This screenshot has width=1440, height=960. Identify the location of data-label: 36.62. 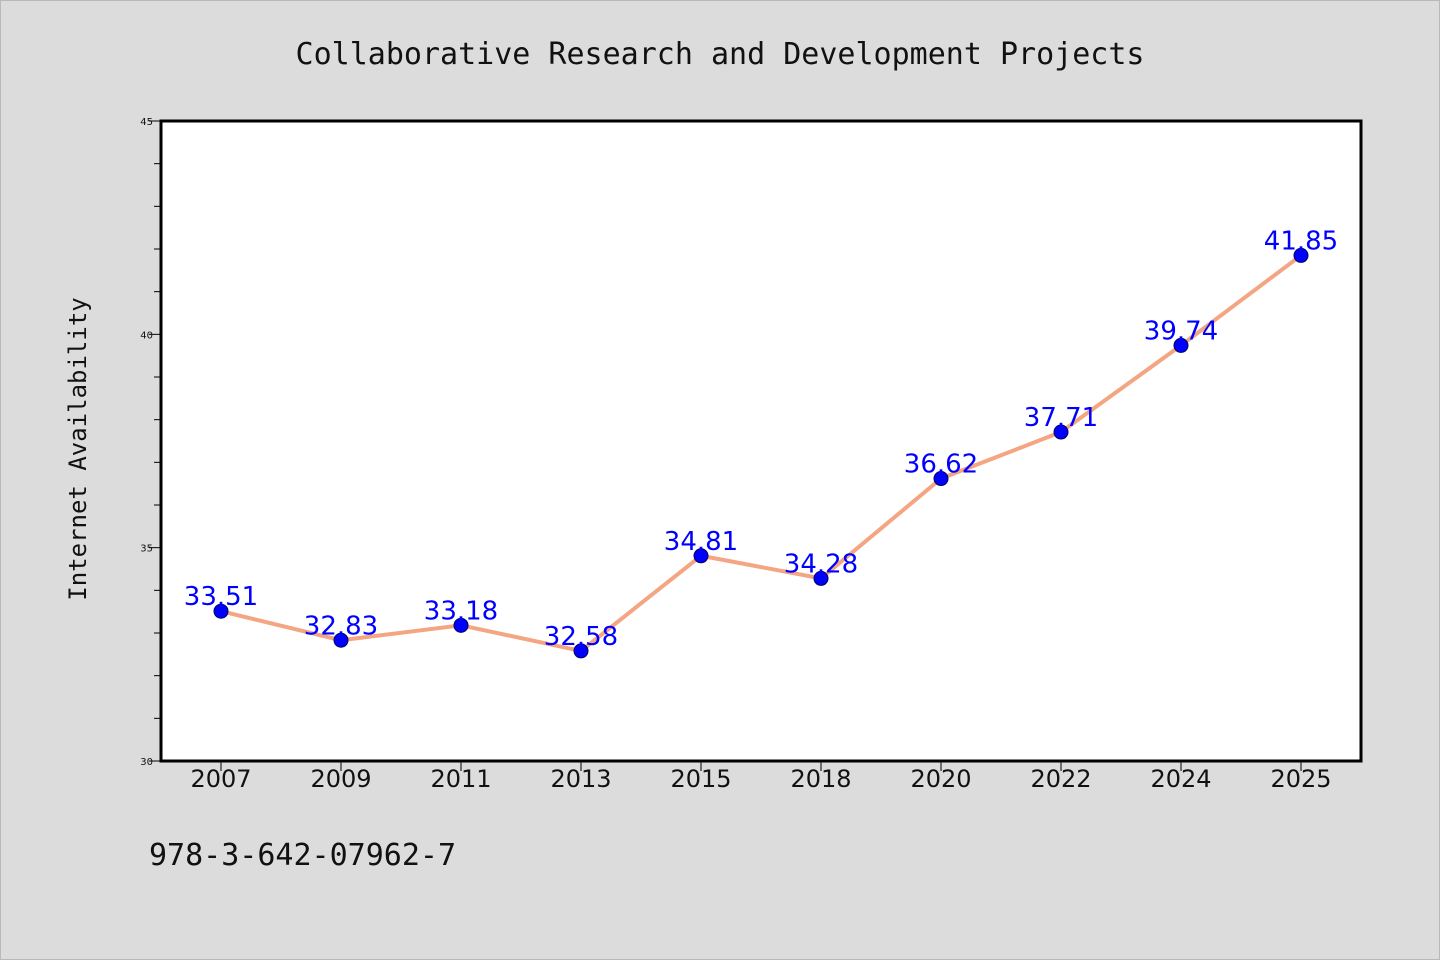
(941, 465).